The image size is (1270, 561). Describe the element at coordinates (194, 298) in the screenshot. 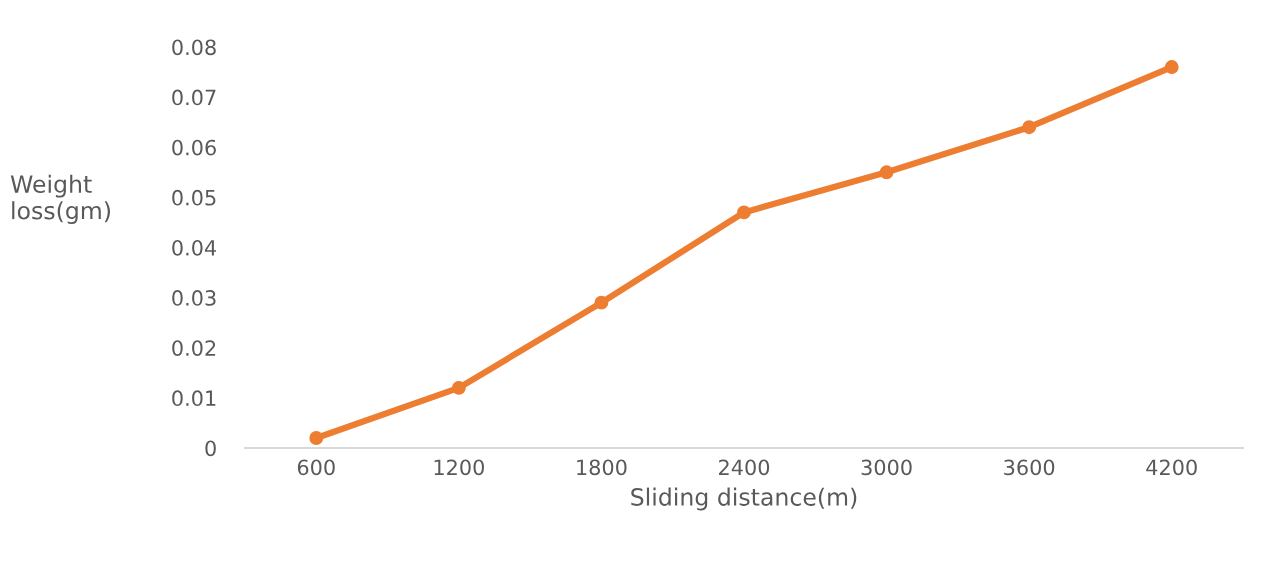

I see `y-tick-label: 0.03` at that location.